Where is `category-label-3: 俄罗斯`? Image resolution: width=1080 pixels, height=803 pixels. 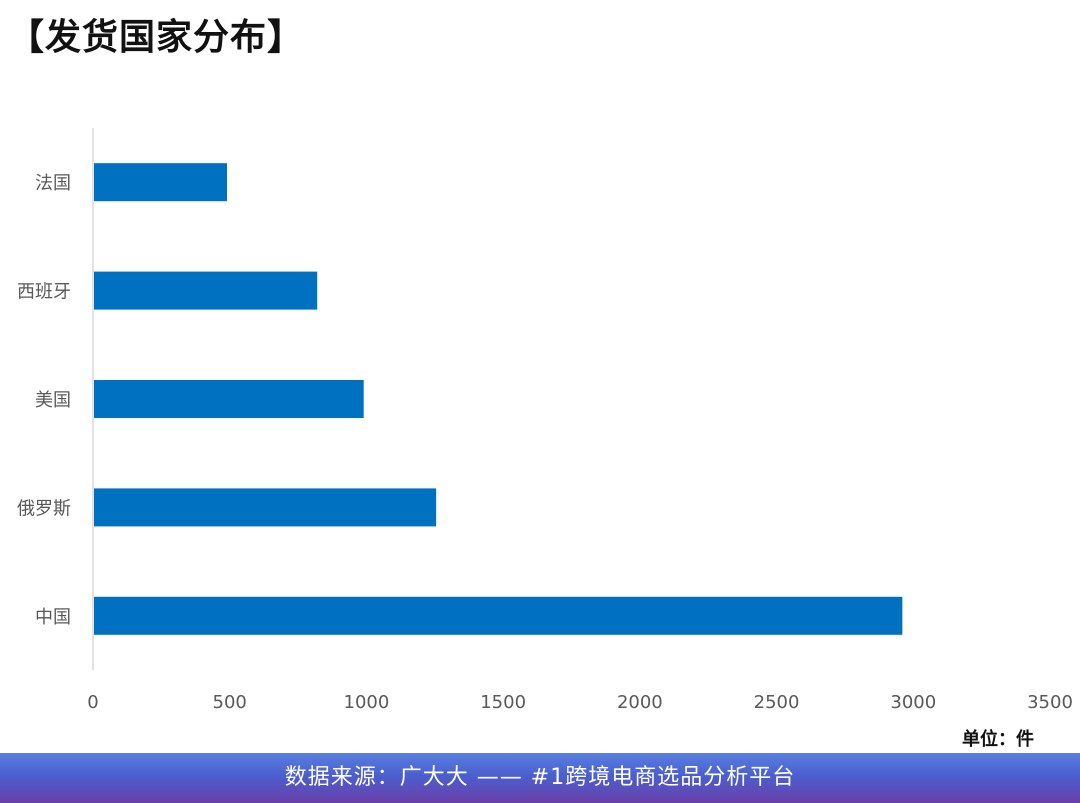
category-label-3: 俄罗斯 is located at coordinates (44, 508).